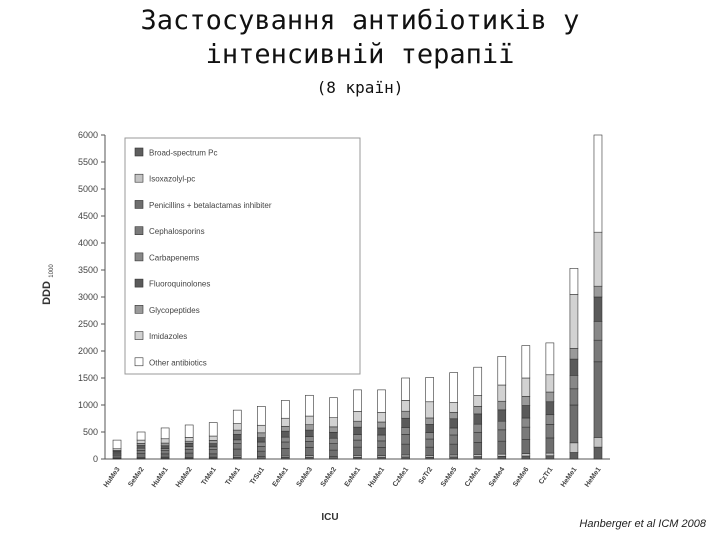 This screenshot has width=720, height=540. Describe the element at coordinates (184, 477) in the screenshot. I see `x-tick-label: HuMe2` at that location.